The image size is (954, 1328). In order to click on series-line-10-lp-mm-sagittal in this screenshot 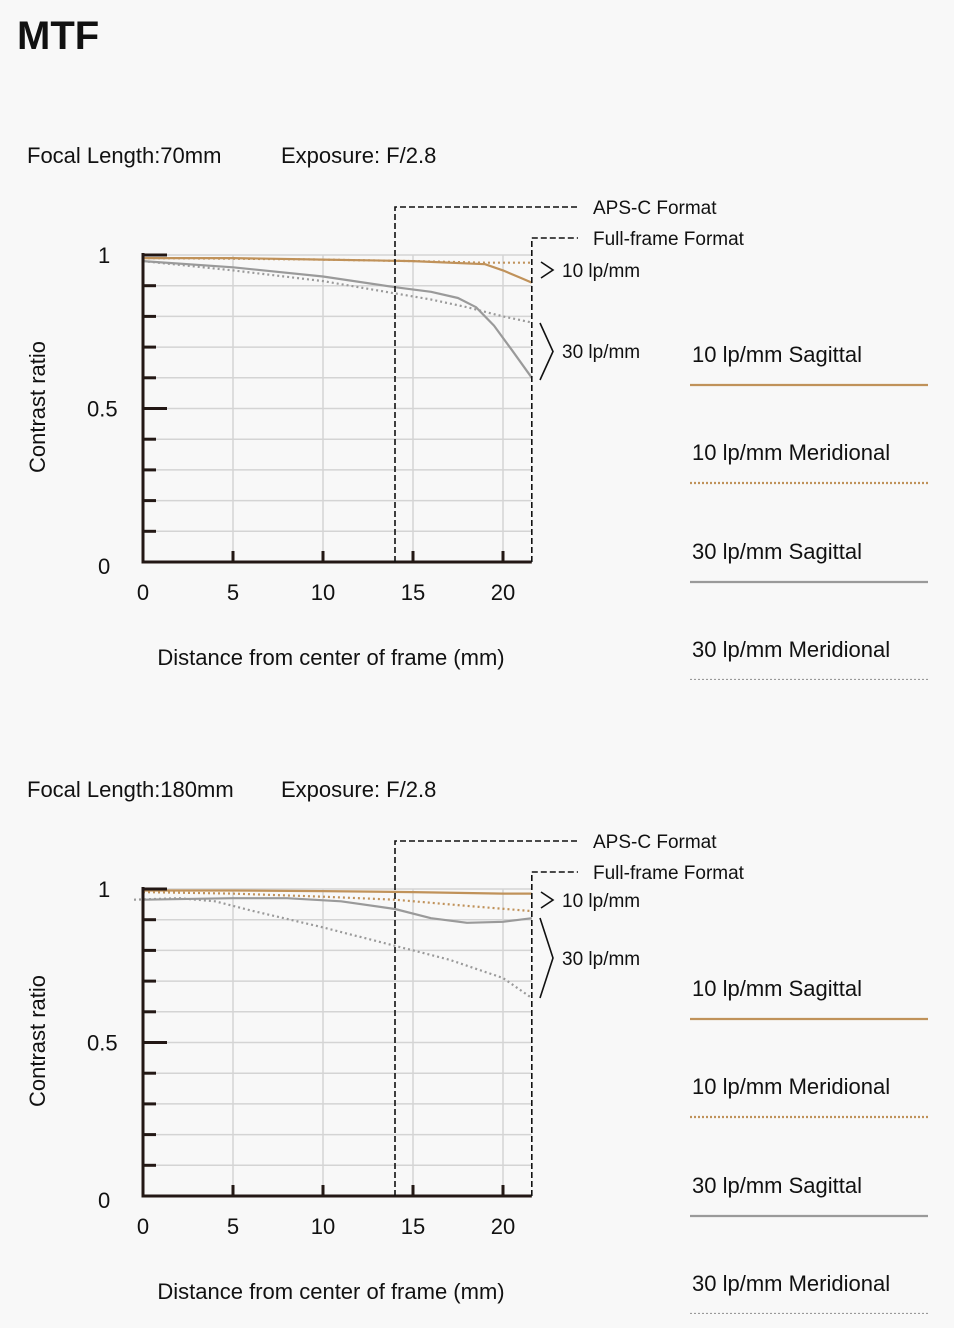, I will do `click(337, 892)`.